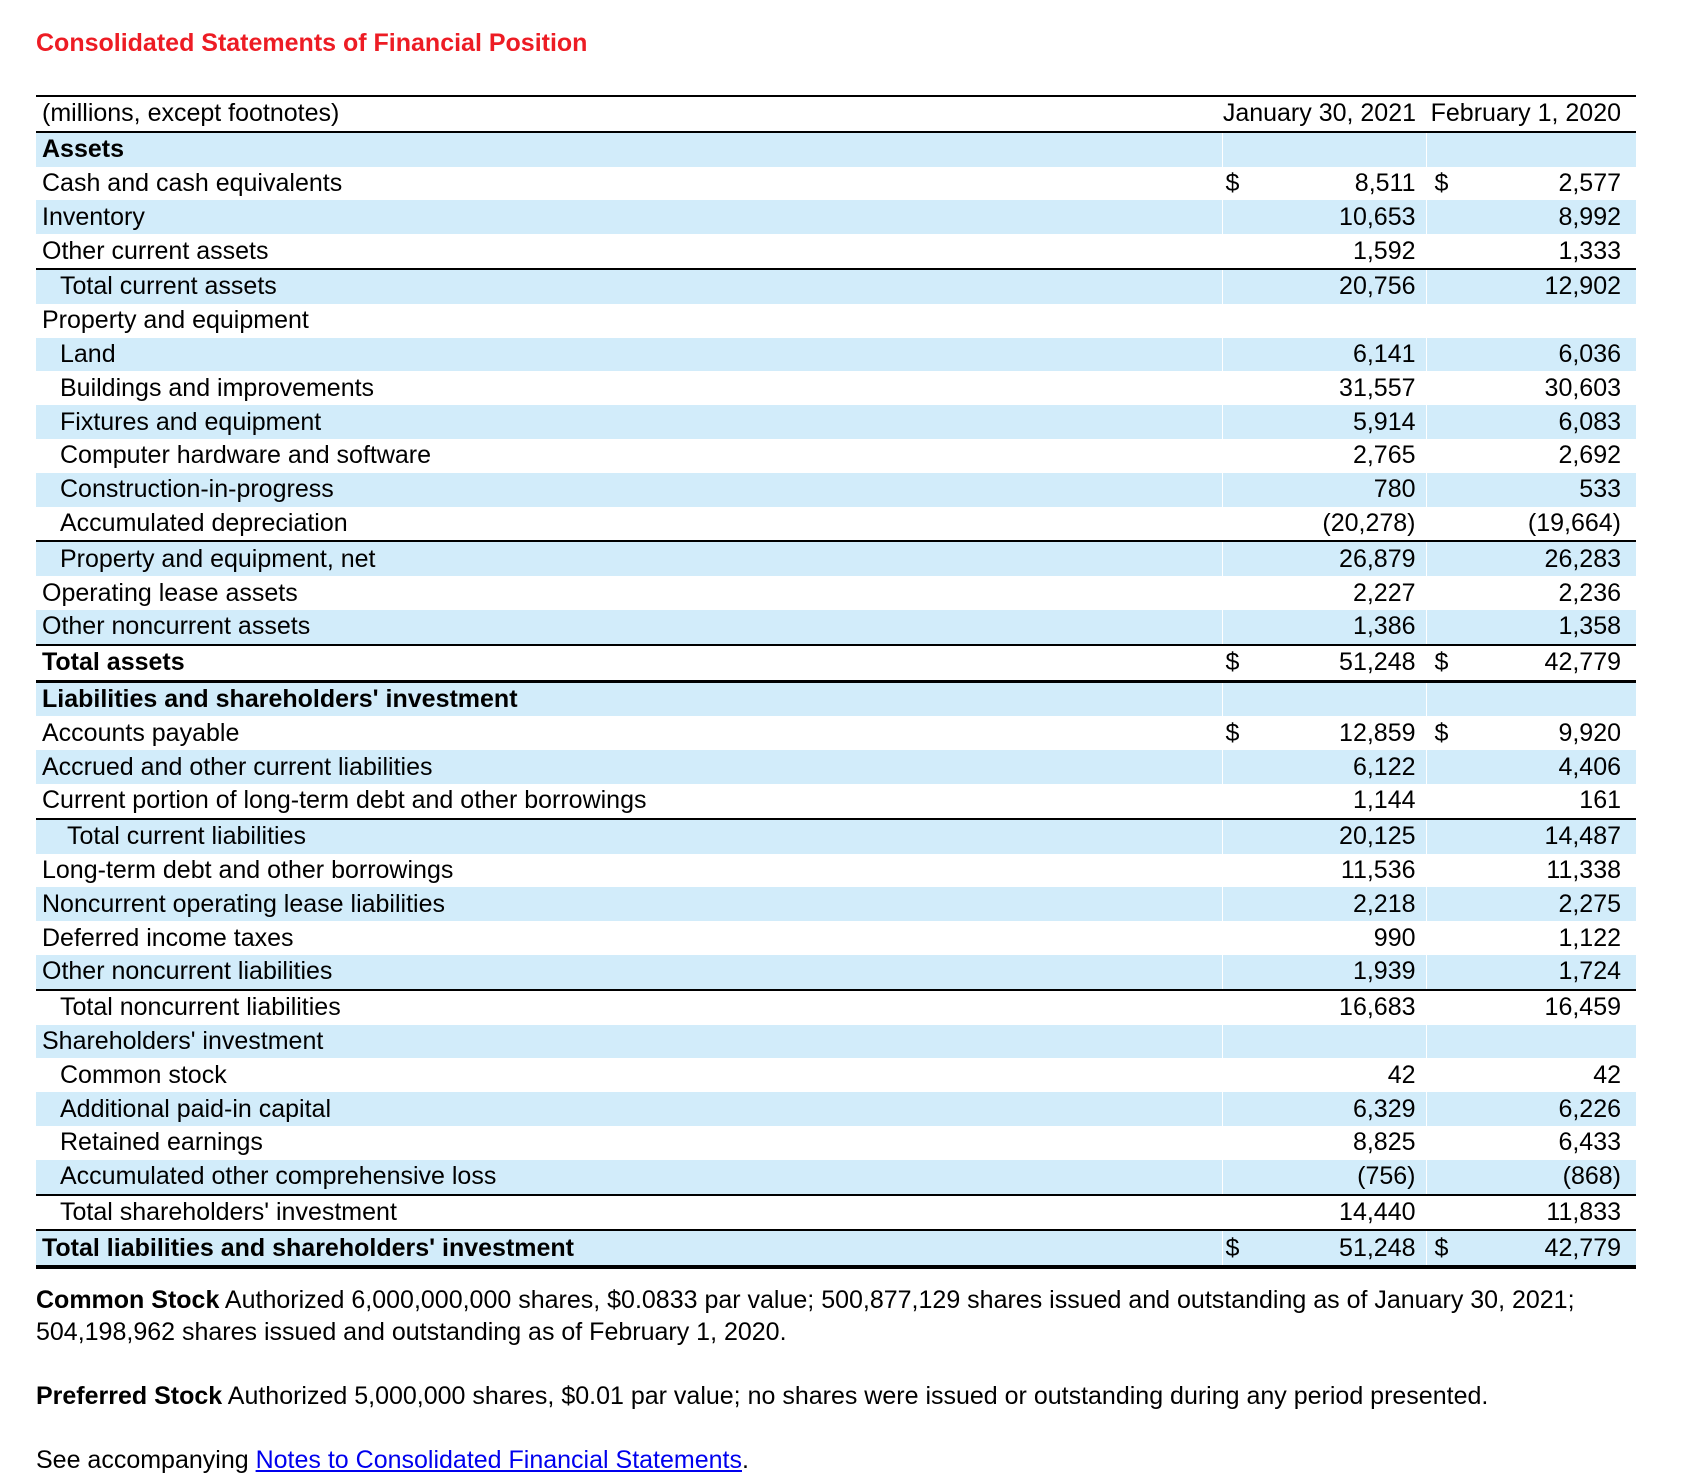  Describe the element at coordinates (836, 489) in the screenshot. I see `table-row: Construction-in-progress 780 533` at that location.